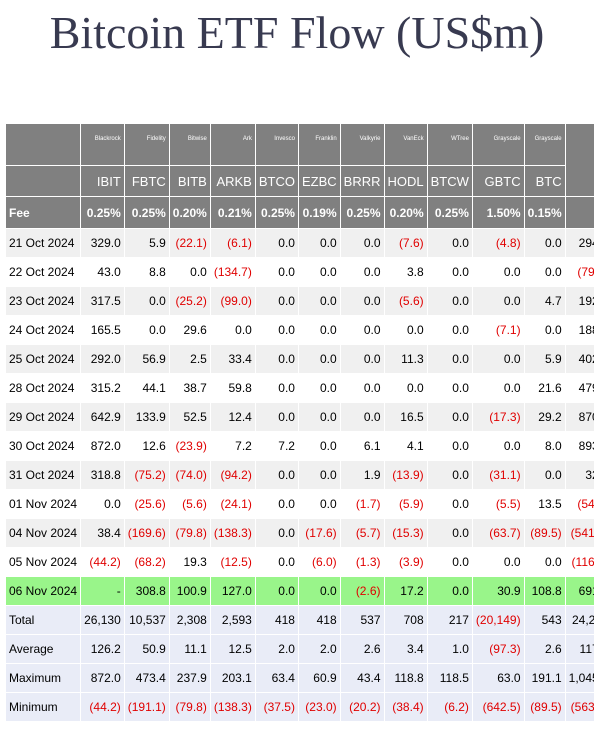 The height and width of the screenshot is (736, 594). Describe the element at coordinates (43, 417) in the screenshot. I see `date: 29 Oct 2024` at that location.